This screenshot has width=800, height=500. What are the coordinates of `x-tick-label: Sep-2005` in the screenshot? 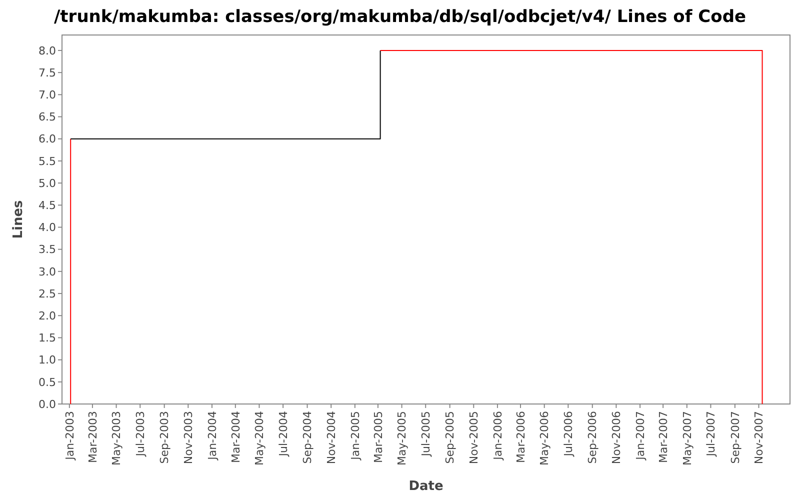 It's located at (450, 437).